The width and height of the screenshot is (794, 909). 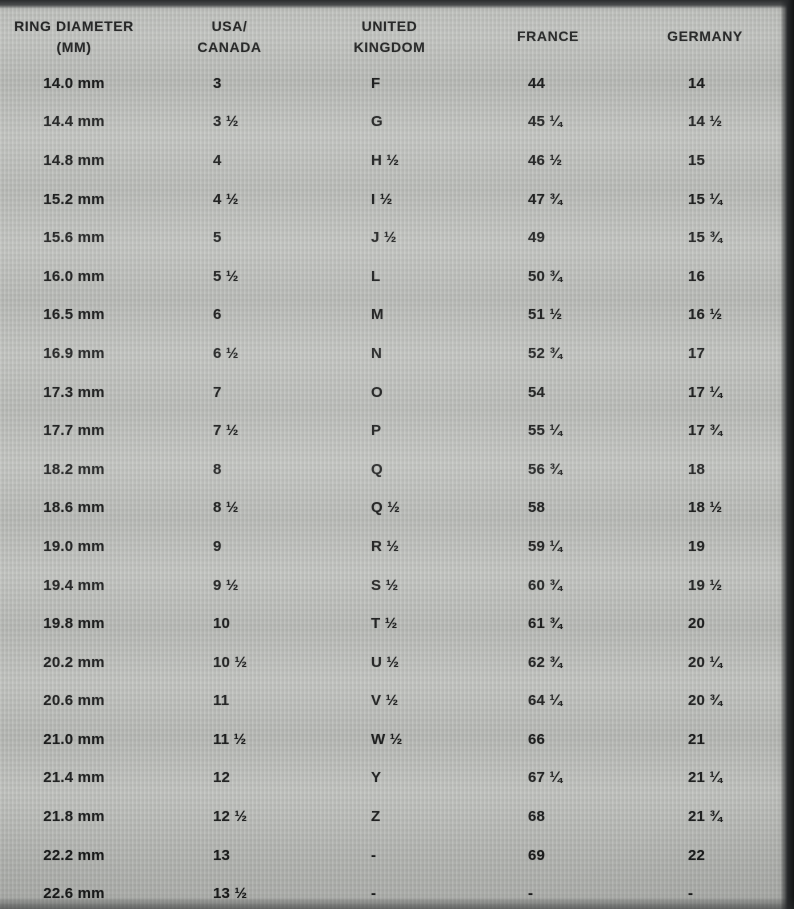 I want to click on cell-united-kingdom: R ½, so click(x=385, y=546).